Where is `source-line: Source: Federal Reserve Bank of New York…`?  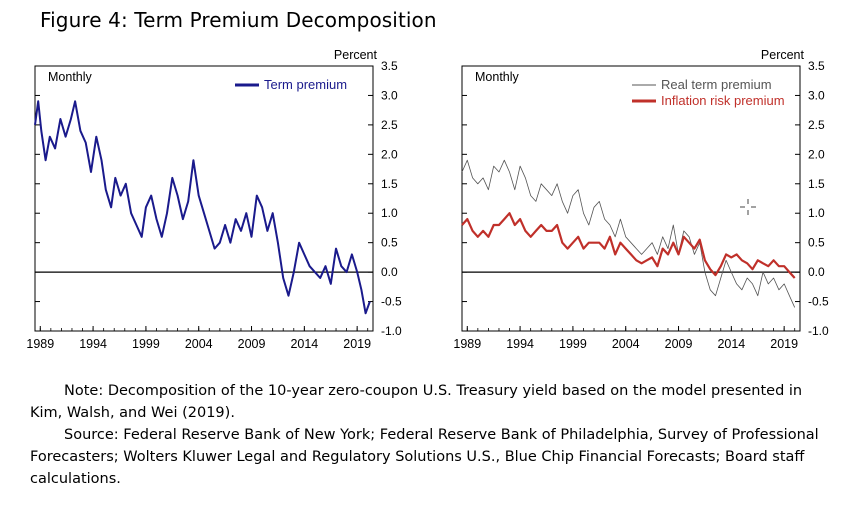
source-line: Source: Federal Reserve Bank of New York… is located at coordinates (424, 457).